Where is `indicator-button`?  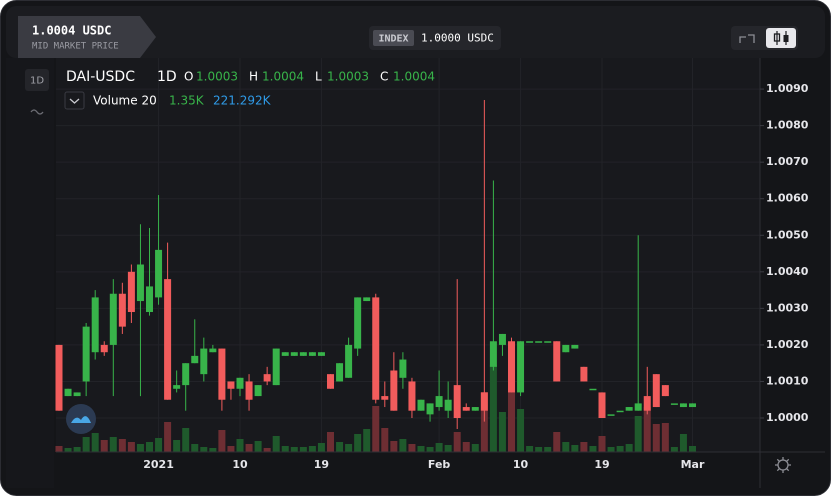 indicator-button is located at coordinates (37, 112).